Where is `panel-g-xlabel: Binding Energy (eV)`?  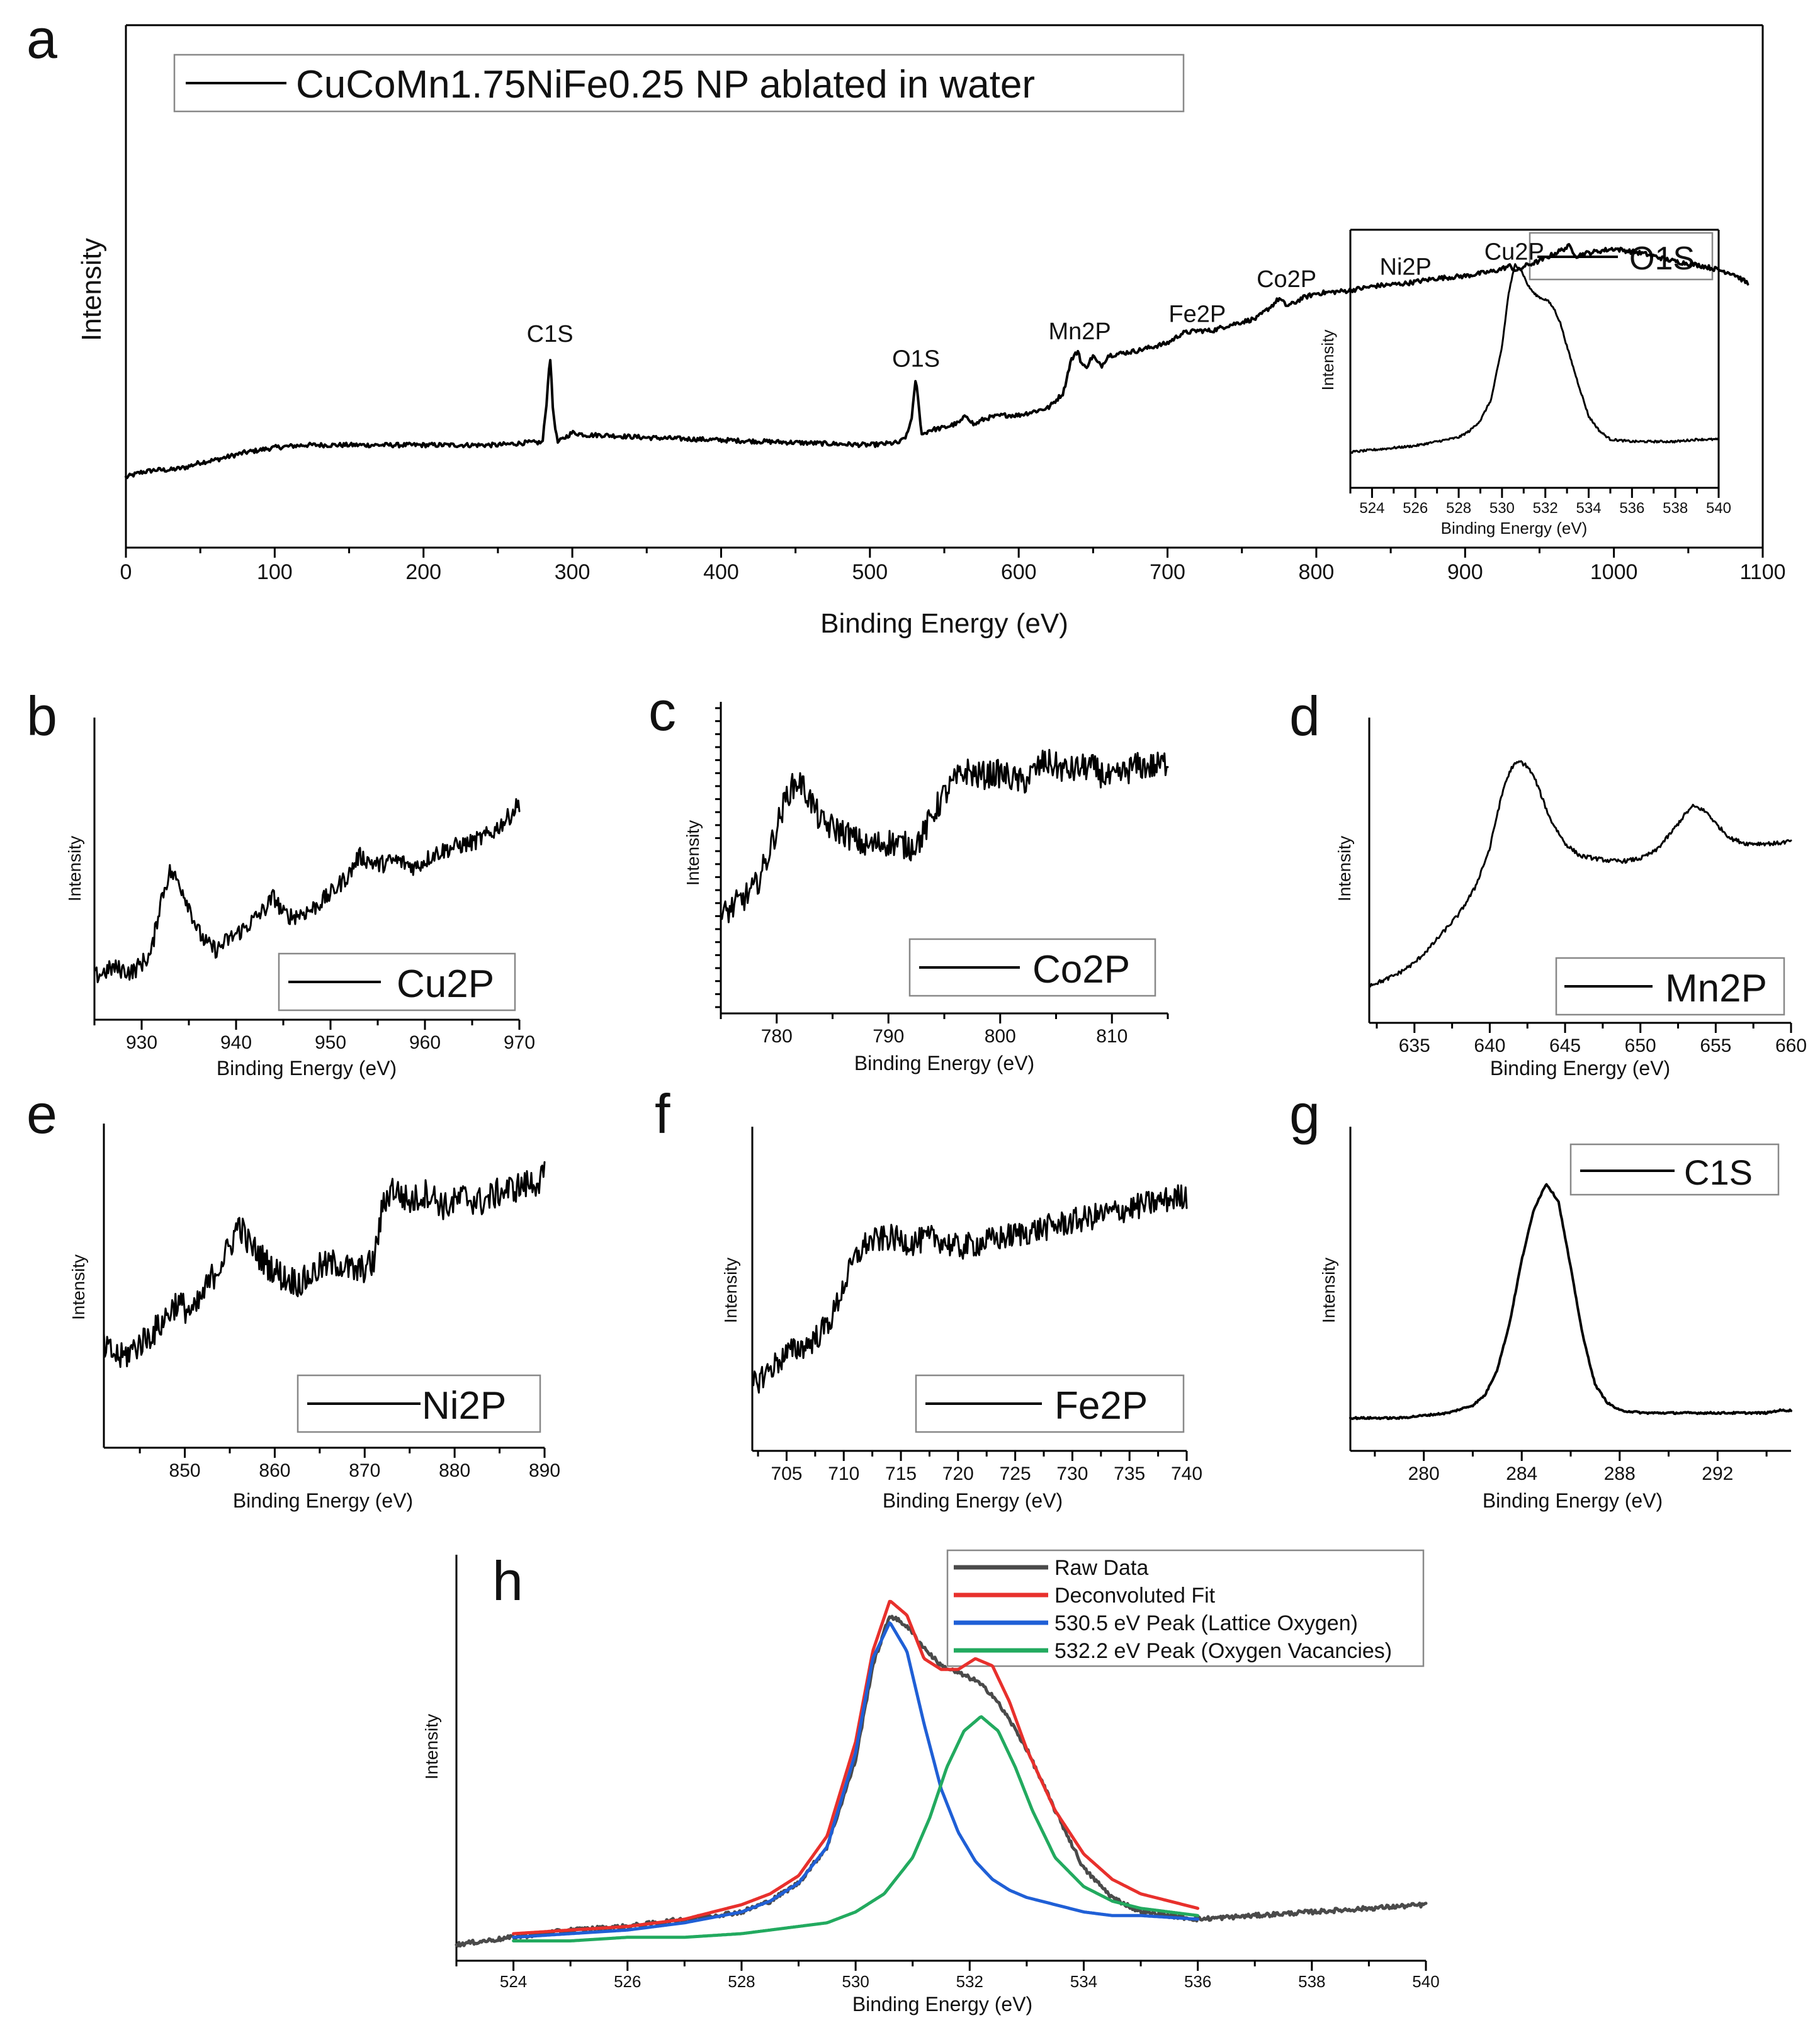 panel-g-xlabel: Binding Energy (eV) is located at coordinates (1573, 1500).